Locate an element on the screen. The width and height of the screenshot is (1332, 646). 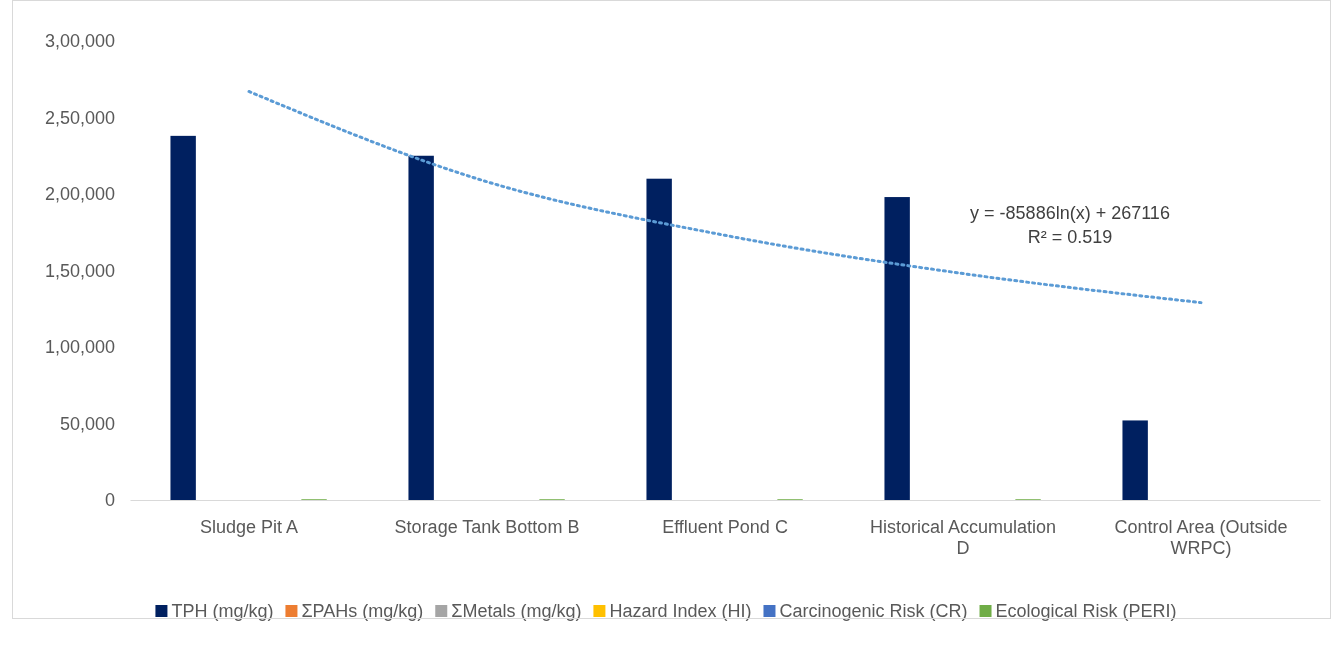
legend-label: Hazard Index (HI) is located at coordinates (680, 611).